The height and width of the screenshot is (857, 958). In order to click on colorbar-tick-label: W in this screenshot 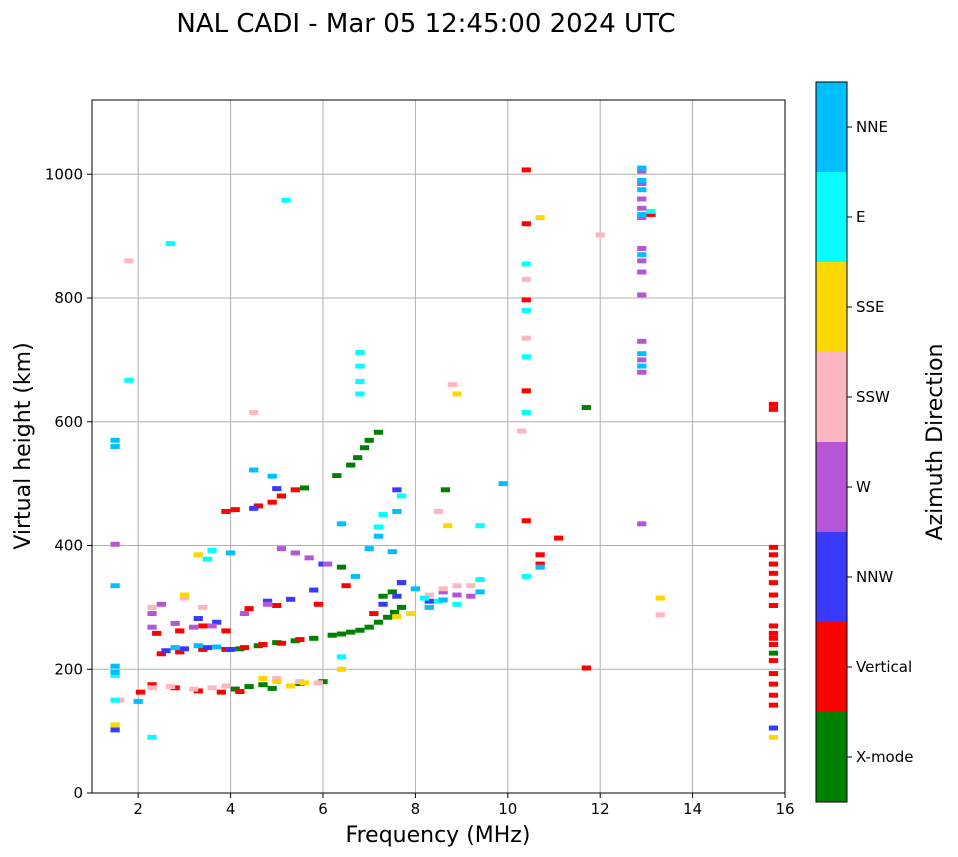, I will do `click(863, 487)`.